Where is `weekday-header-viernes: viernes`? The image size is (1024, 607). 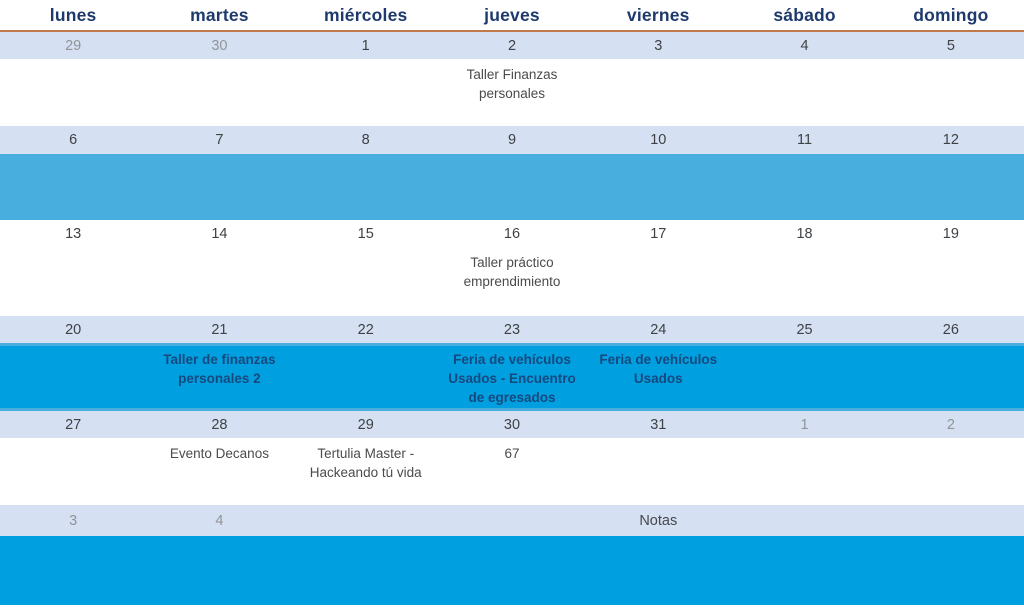
weekday-header-viernes: viernes is located at coordinates (658, 15).